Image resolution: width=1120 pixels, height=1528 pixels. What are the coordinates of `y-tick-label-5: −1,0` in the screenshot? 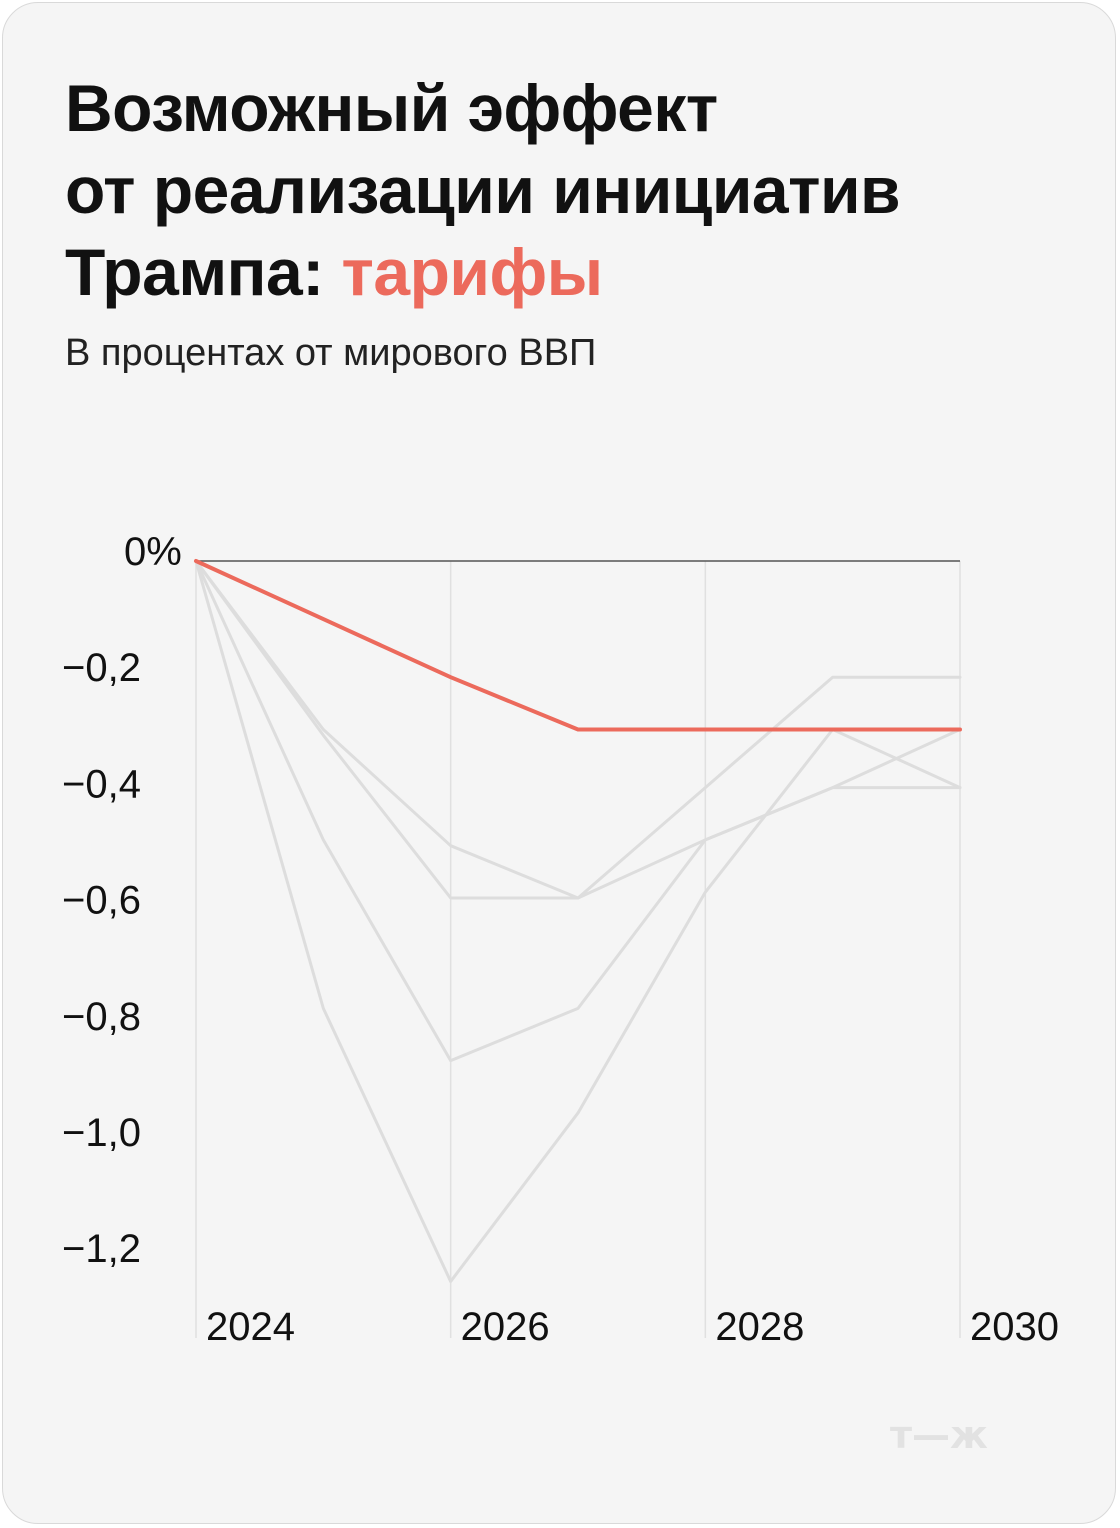 It's located at (101, 1133).